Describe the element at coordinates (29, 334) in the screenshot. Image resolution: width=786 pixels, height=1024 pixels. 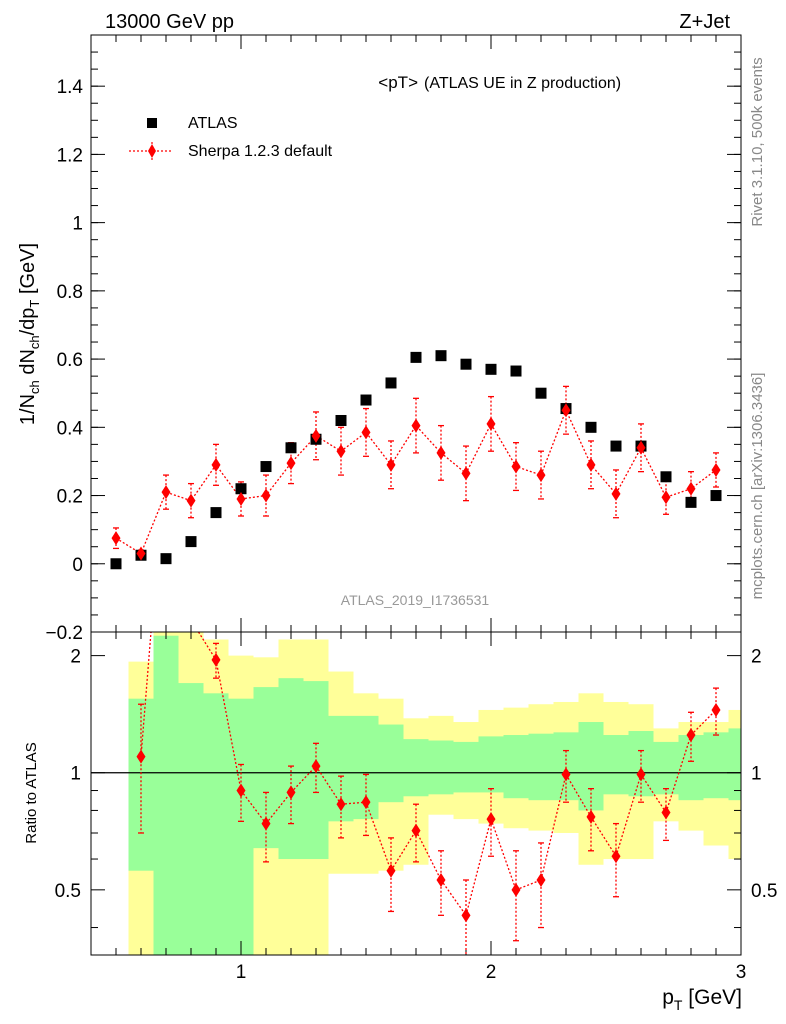
I see `main-y-axis-label: 1/Nch dNch/dpT [GeV]` at that location.